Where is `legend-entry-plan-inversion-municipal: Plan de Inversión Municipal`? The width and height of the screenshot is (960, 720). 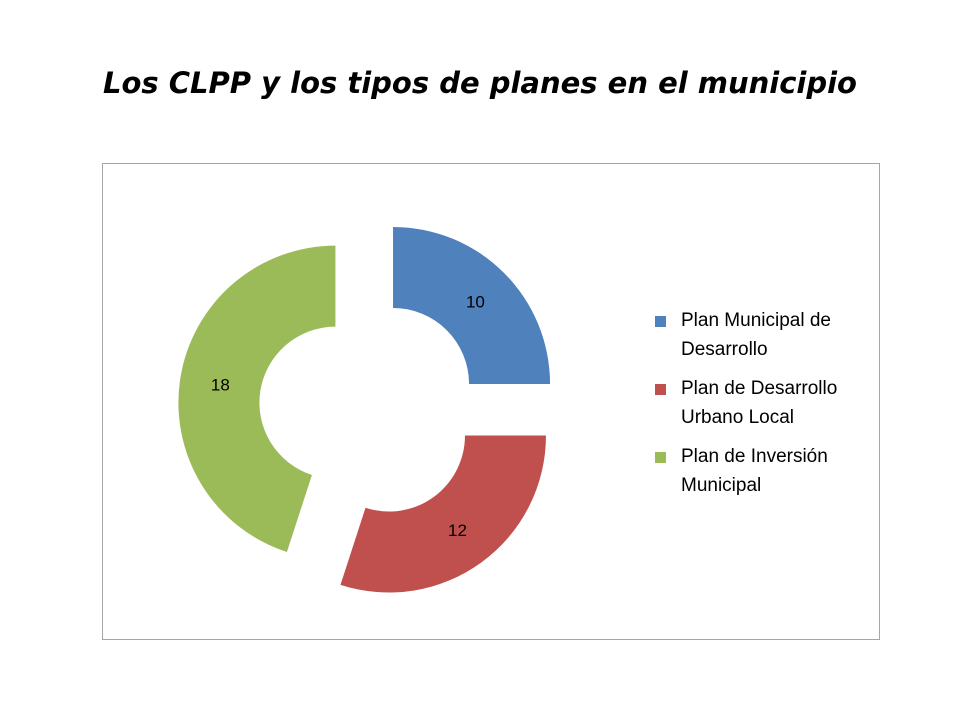
legend-entry-plan-inversion-municipal: Plan de Inversión Municipal is located at coordinates (765, 471).